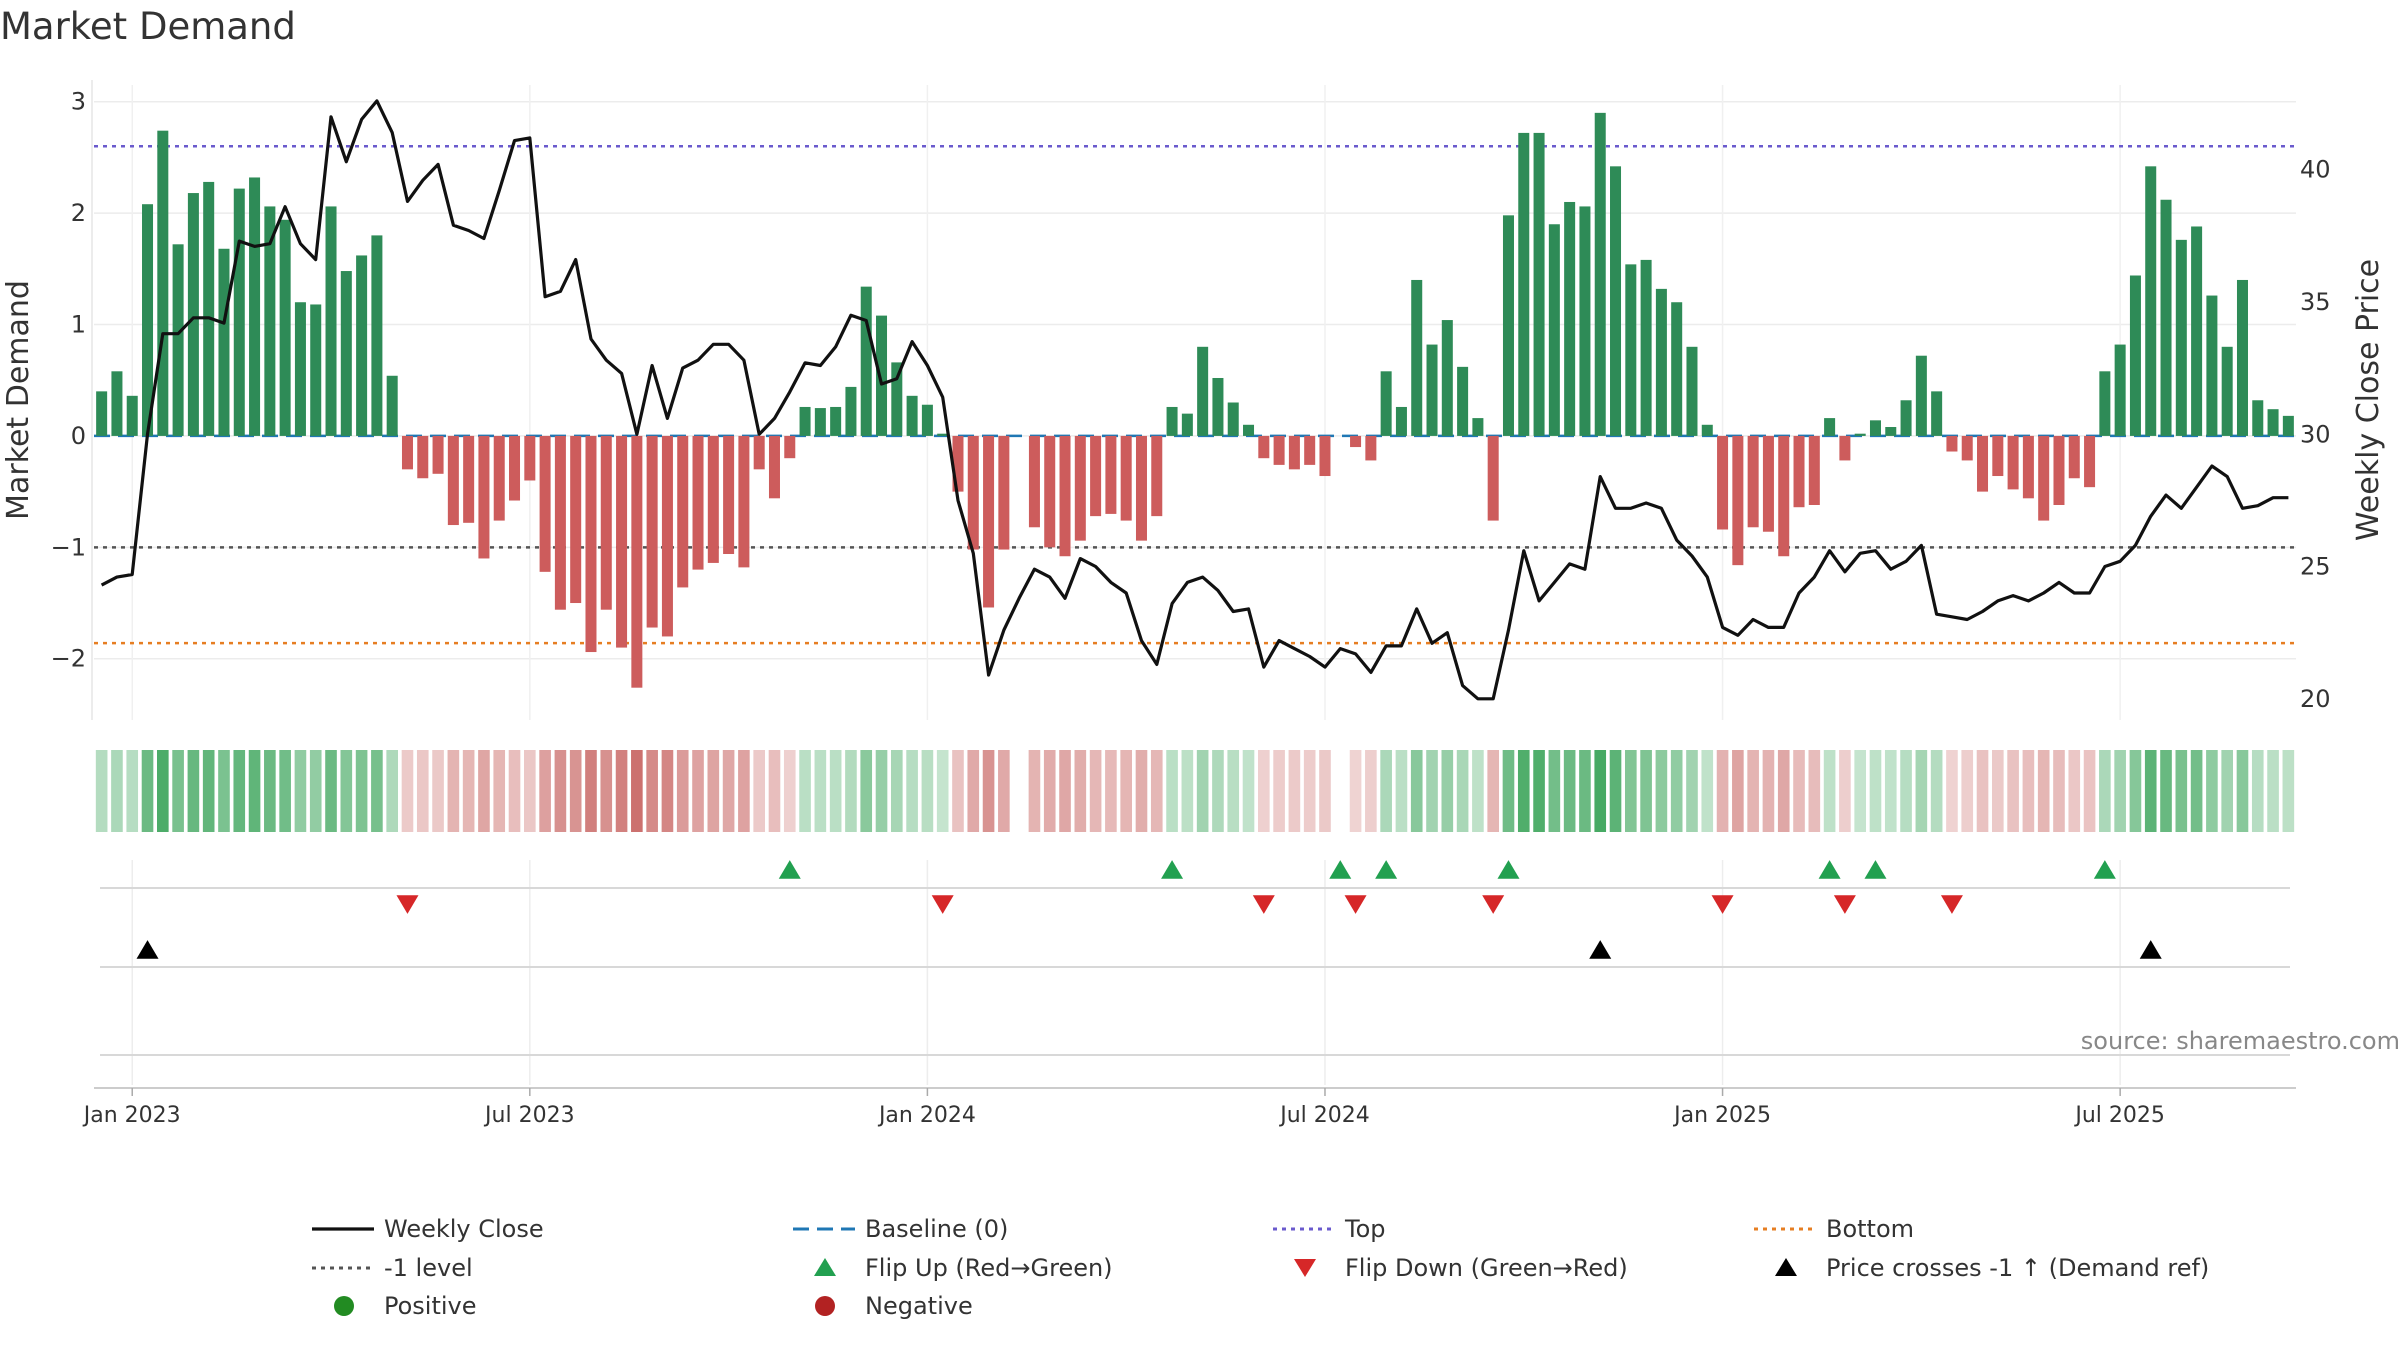  Describe the element at coordinates (1870, 1229) in the screenshot. I see `legend-label: Bottom` at that location.